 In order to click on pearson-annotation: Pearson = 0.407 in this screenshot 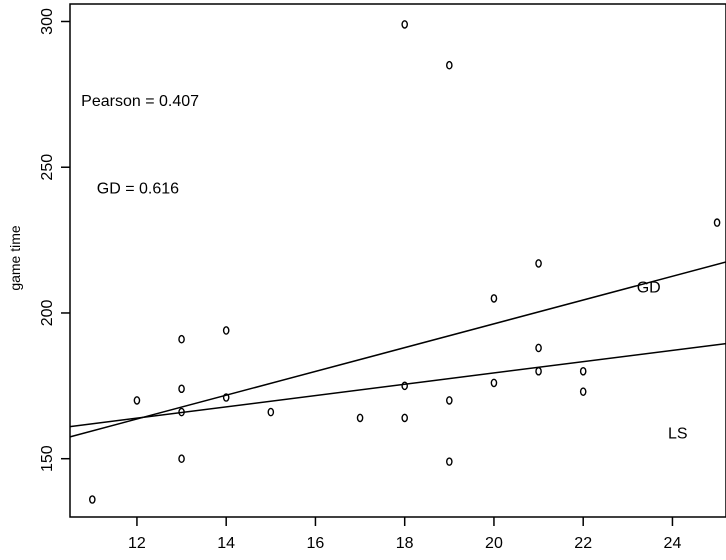, I will do `click(140, 101)`.